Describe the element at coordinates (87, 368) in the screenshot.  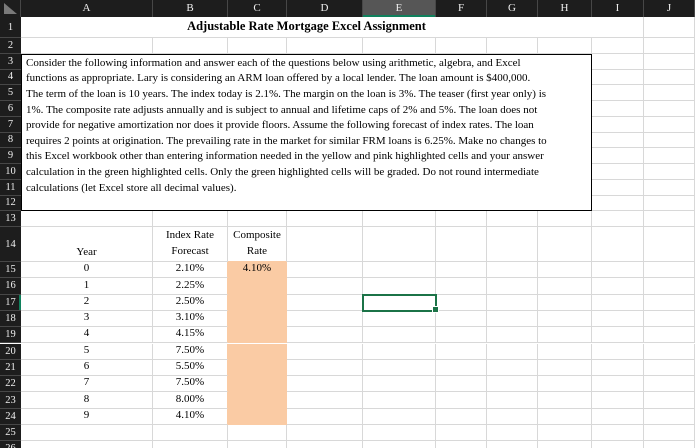
I see `cell-A21: 6` at that location.